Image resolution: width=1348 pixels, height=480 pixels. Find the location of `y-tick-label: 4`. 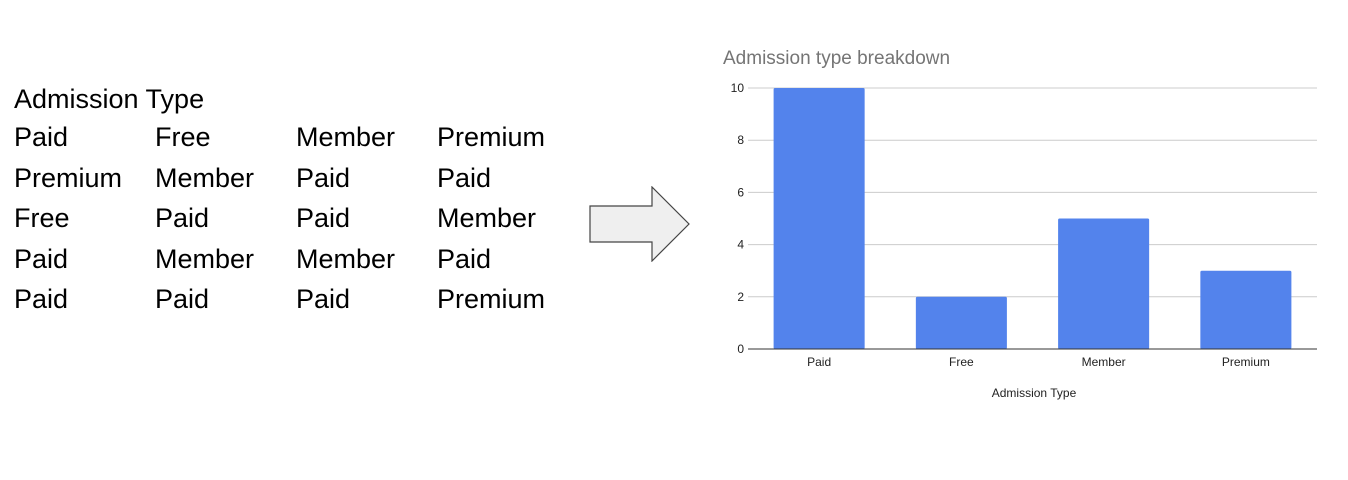

y-tick-label: 4 is located at coordinates (740, 245).